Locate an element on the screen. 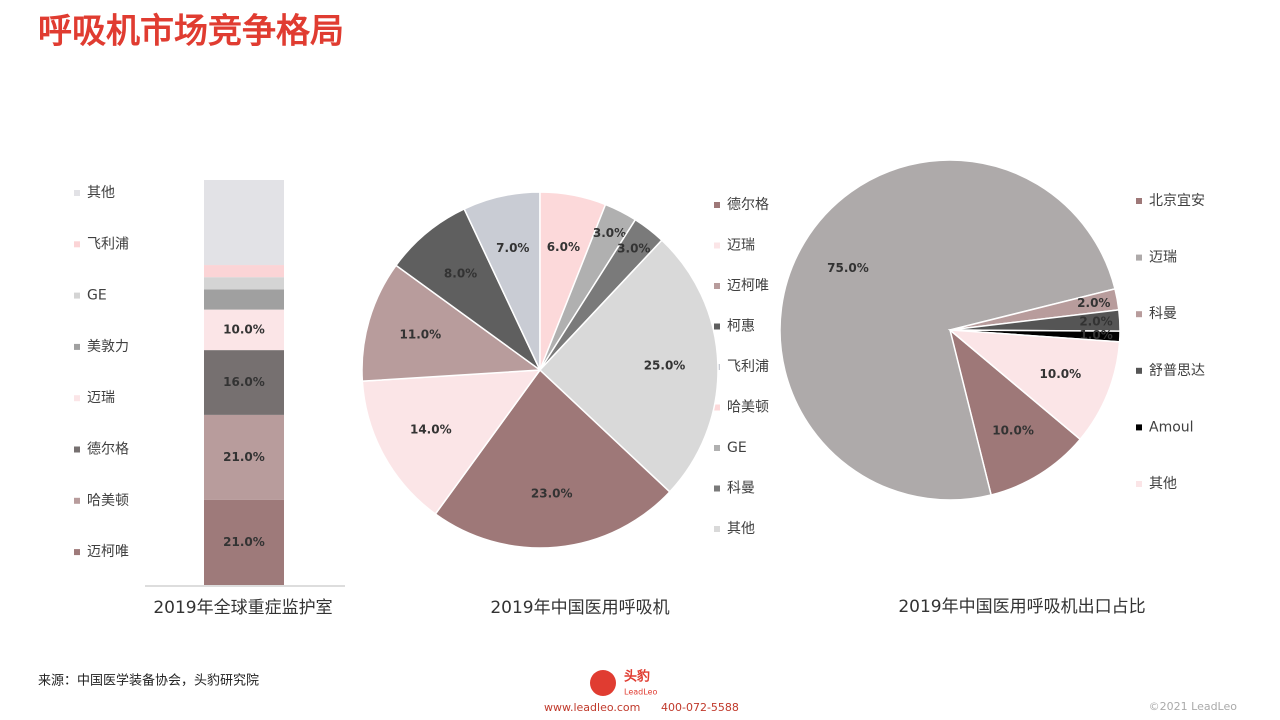 The image size is (1280, 720). chart-title: 2019年中国医用呼吸机出口占比 is located at coordinates (1021, 607).